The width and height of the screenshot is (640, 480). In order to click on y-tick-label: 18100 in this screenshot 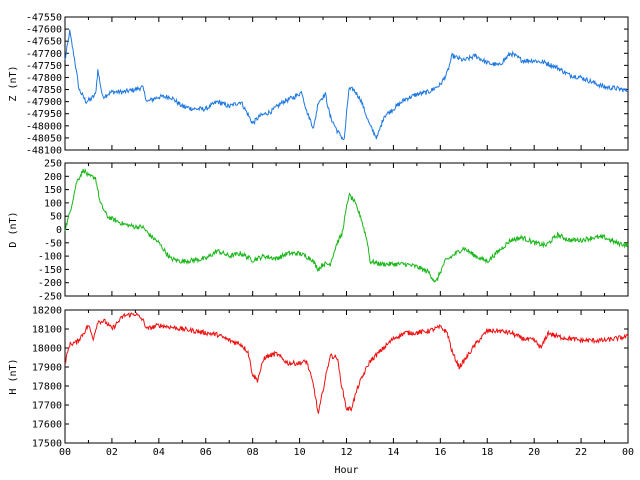, I will do `click(47, 330)`.